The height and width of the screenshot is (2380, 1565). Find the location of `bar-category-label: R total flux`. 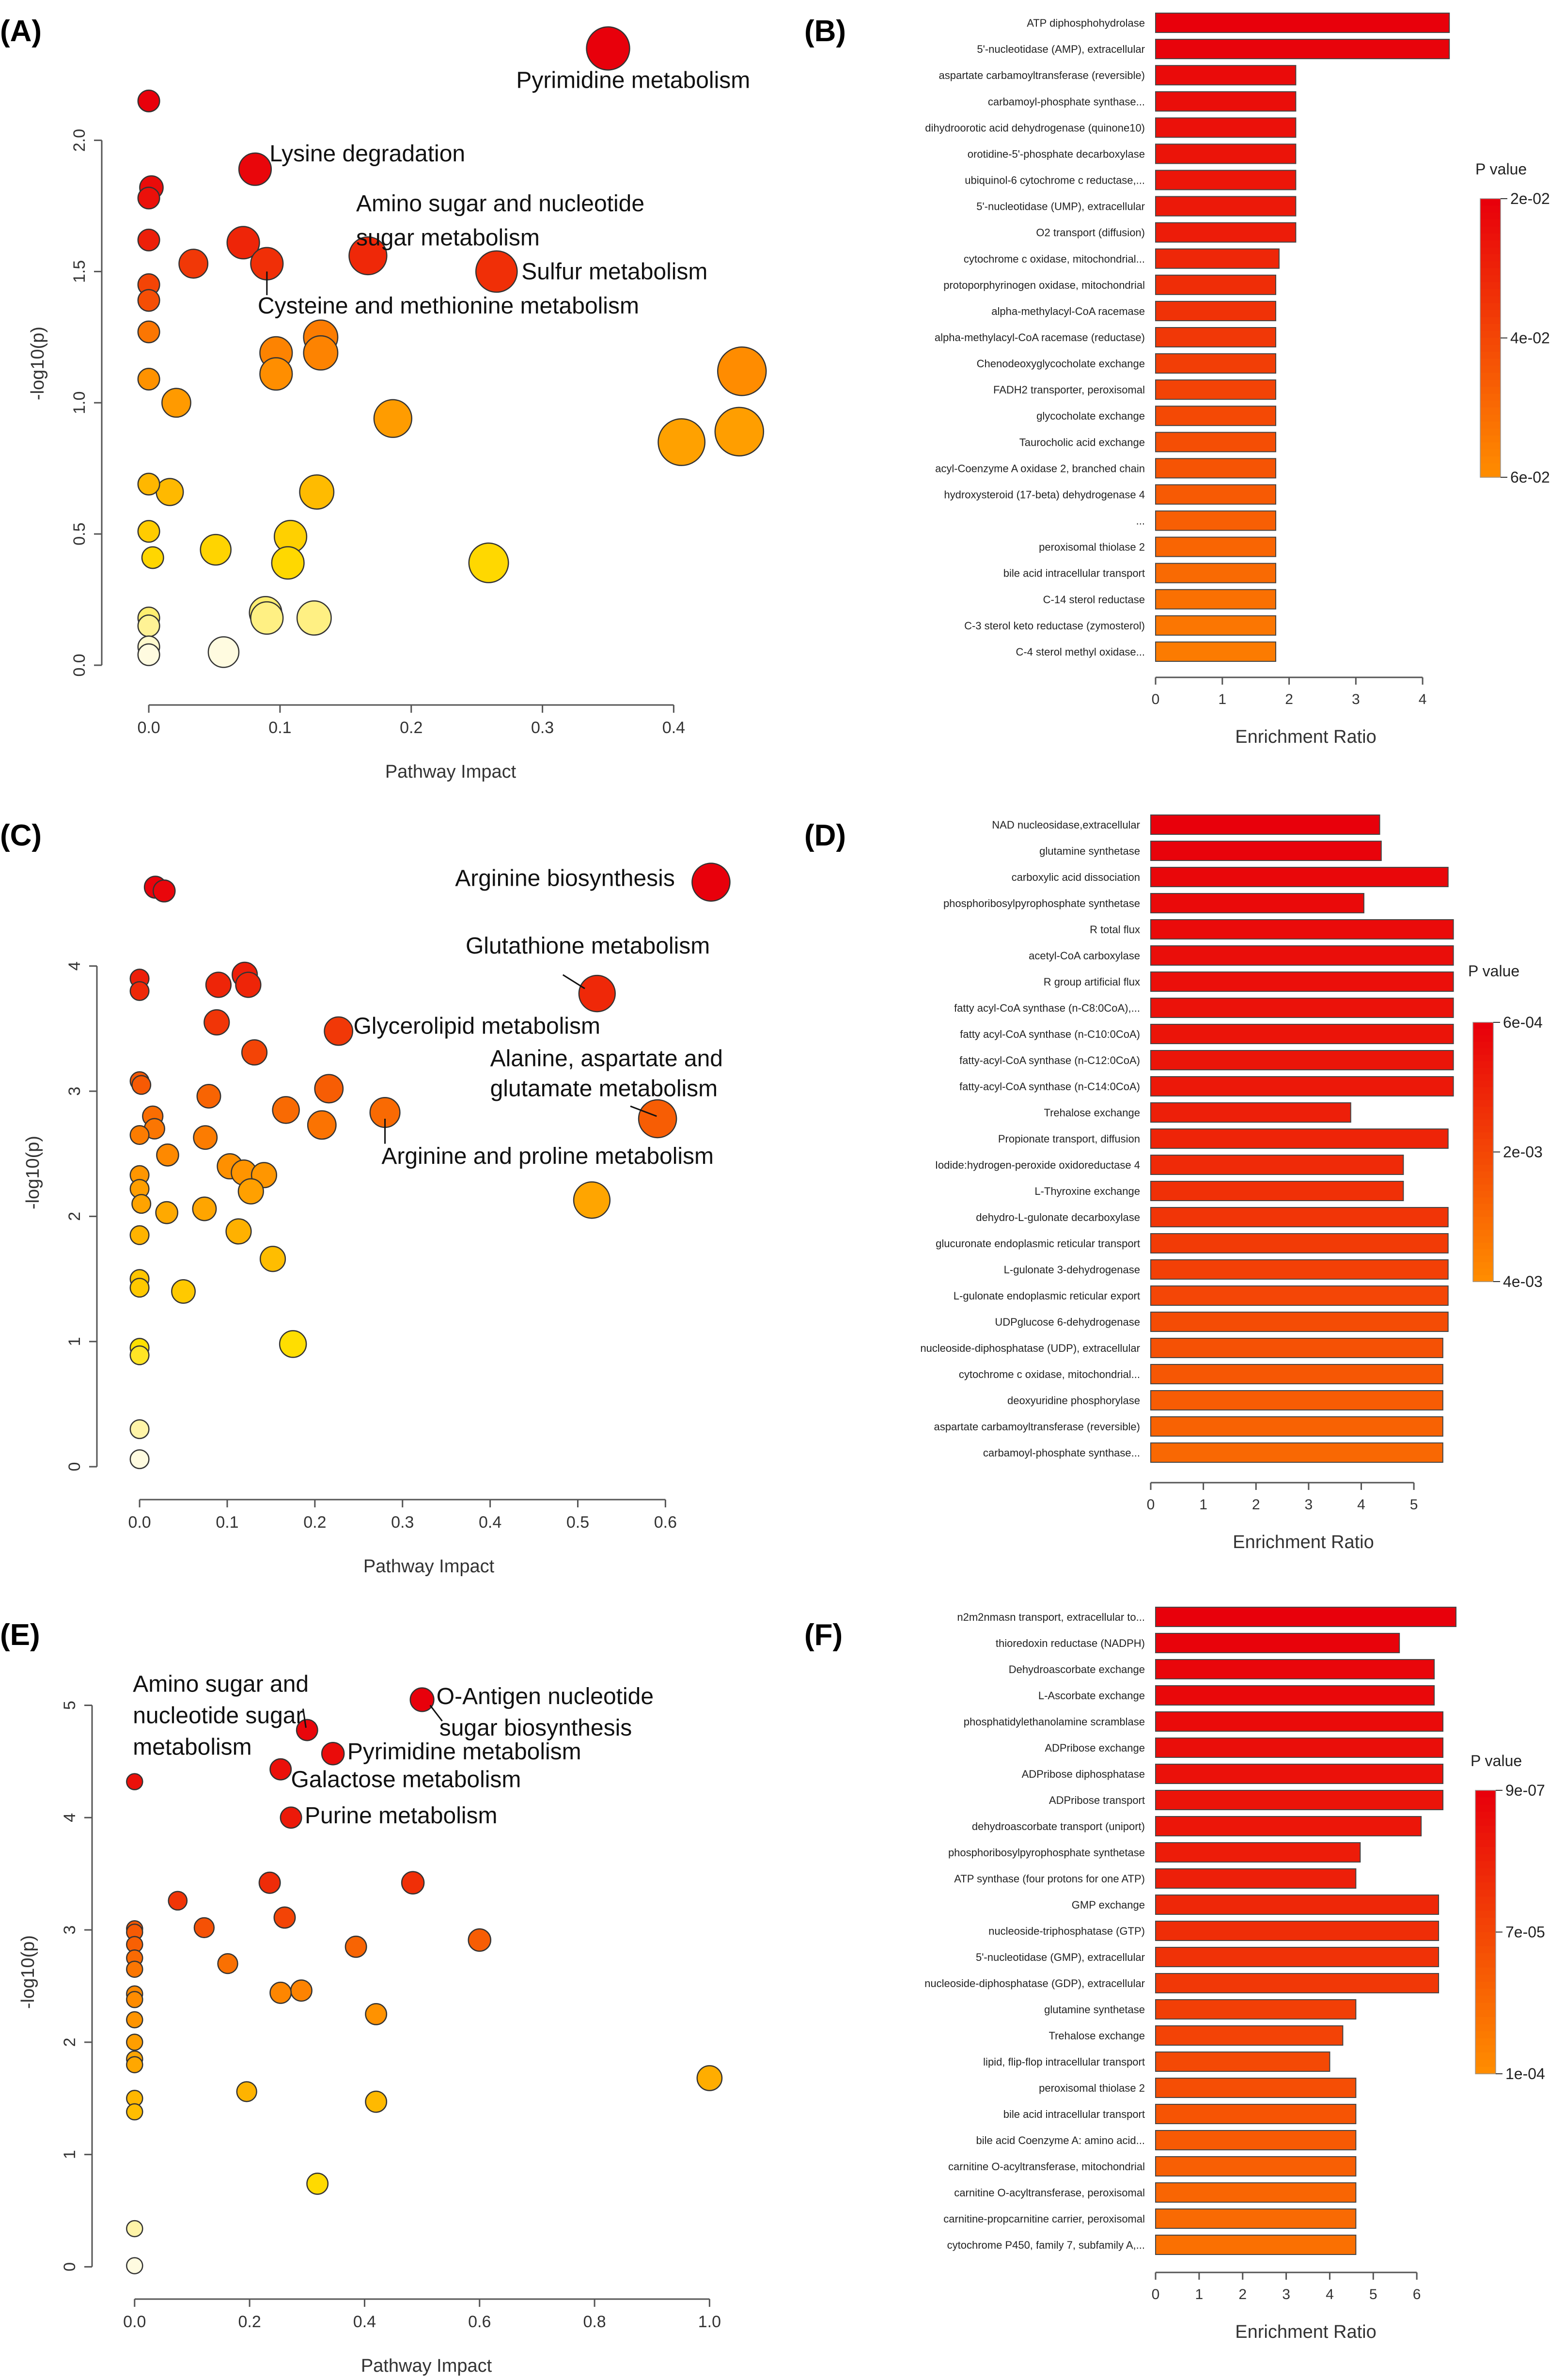

bar-category-label: R total flux is located at coordinates (1115, 930).